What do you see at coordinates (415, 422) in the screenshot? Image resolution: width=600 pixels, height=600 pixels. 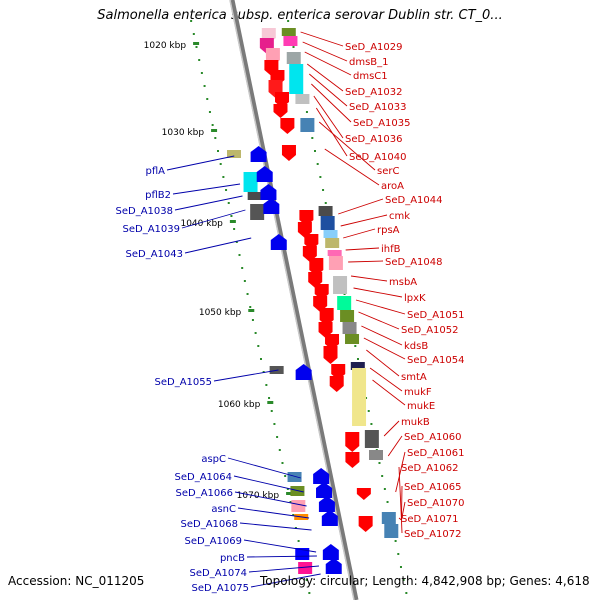 I see `forward-gene-label: mukB` at bounding box center [415, 422].